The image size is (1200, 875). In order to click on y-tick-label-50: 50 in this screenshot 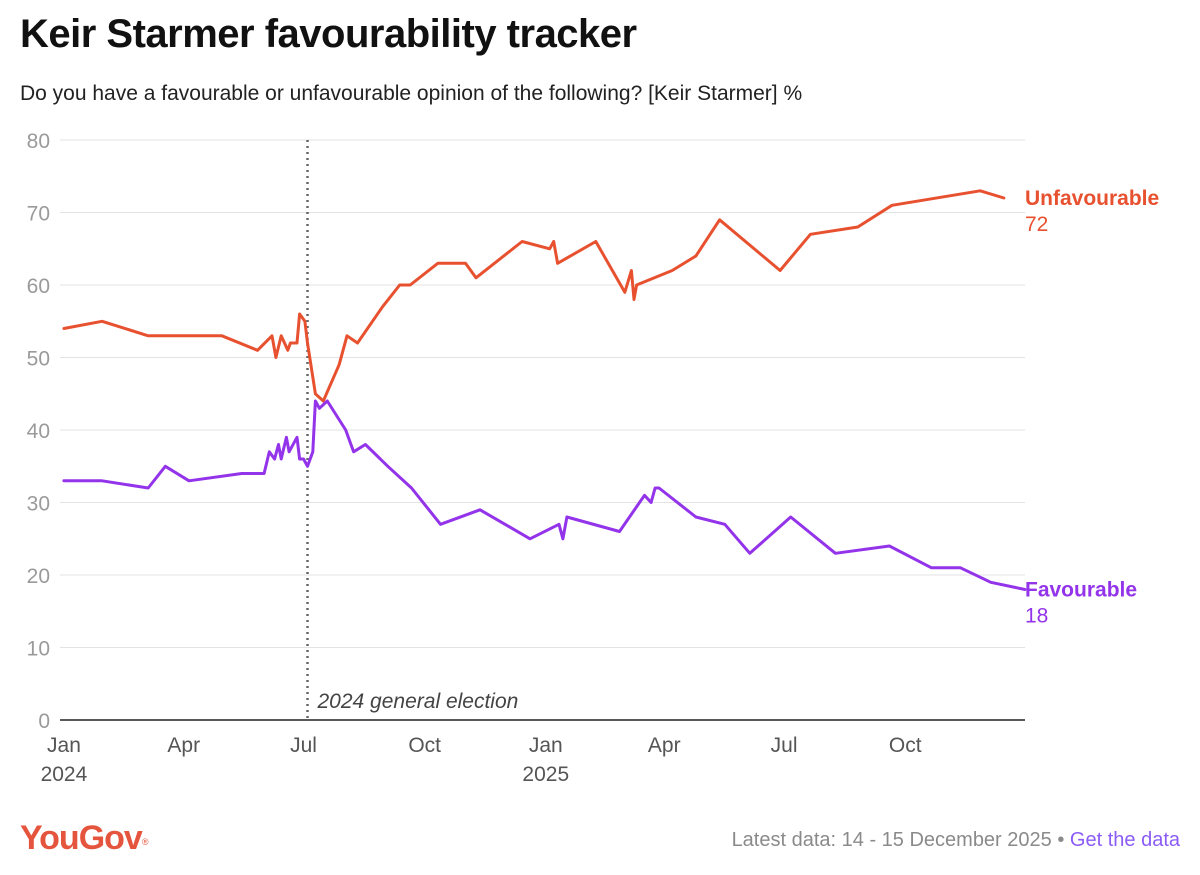, I will do `click(38, 359)`.